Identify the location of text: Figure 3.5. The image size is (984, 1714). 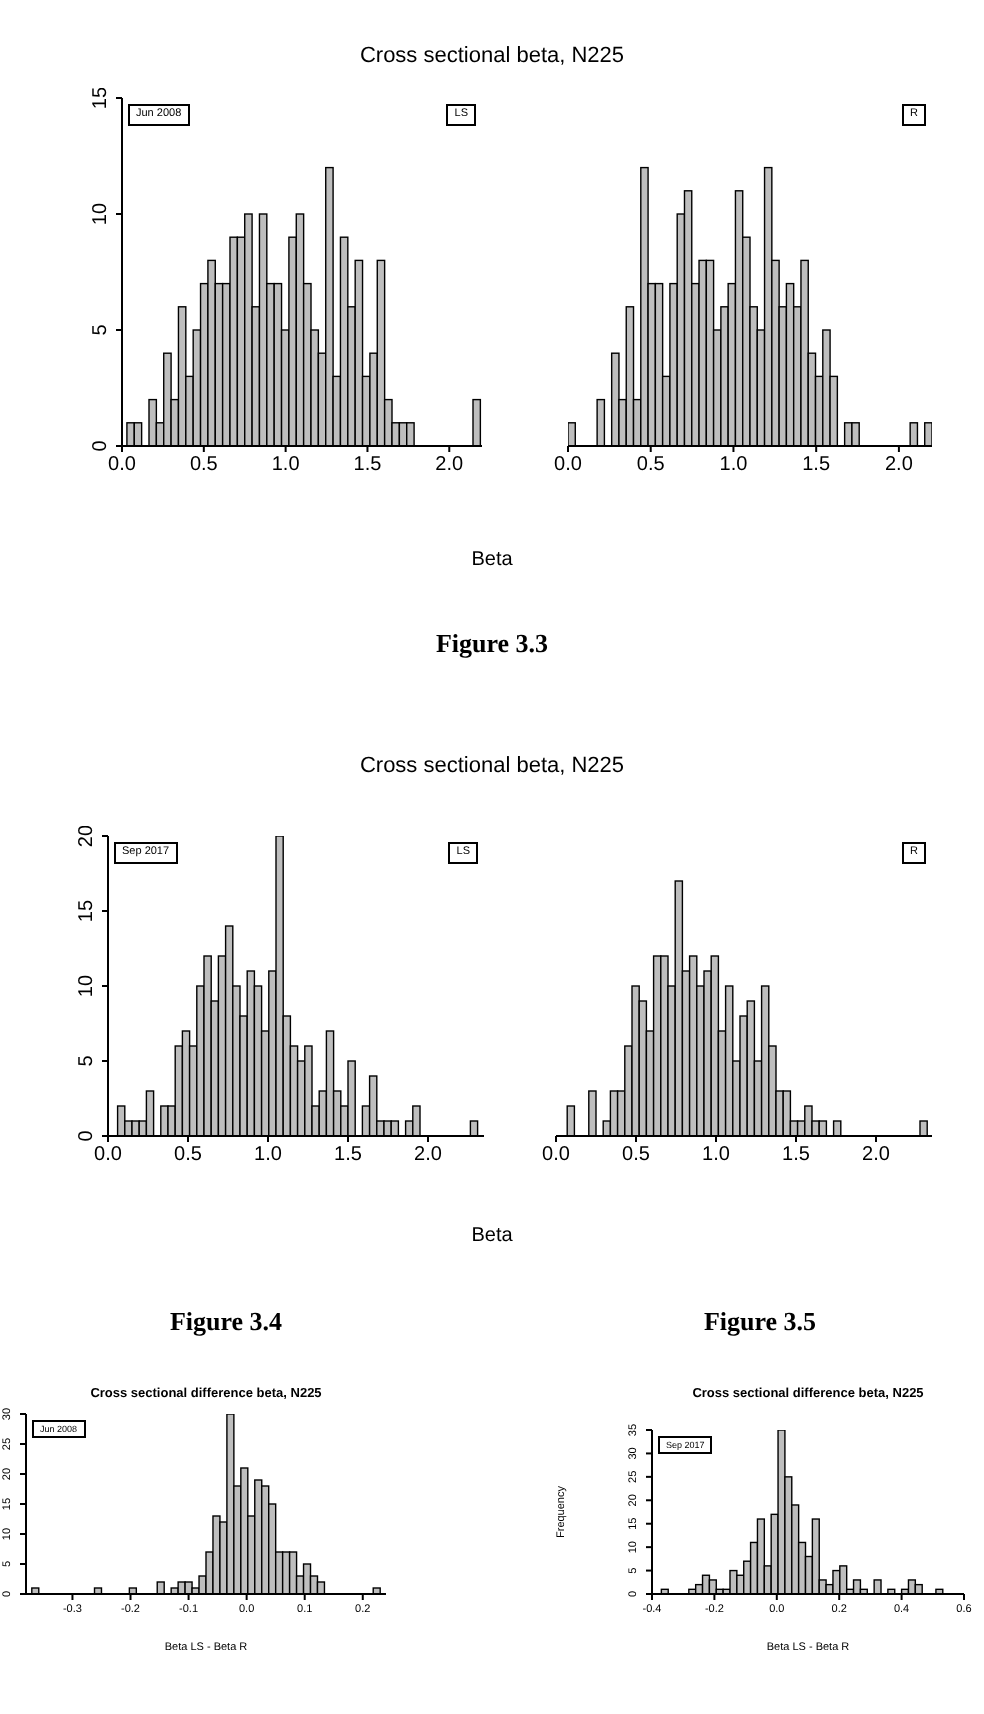
(760, 1322).